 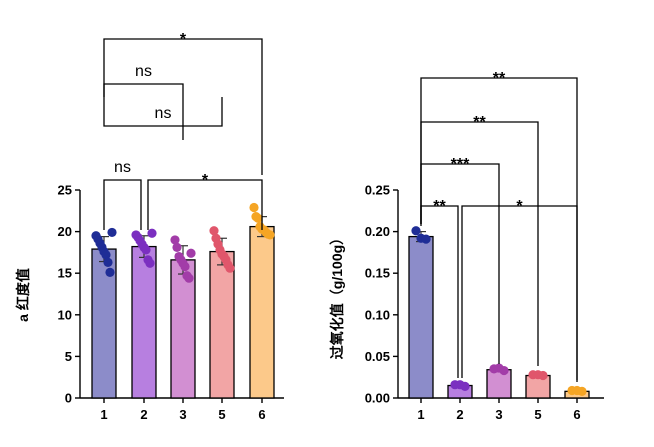 What do you see at coordinates (377, 190) in the screenshot?
I see `y-tick-label: 0.25` at bounding box center [377, 190].